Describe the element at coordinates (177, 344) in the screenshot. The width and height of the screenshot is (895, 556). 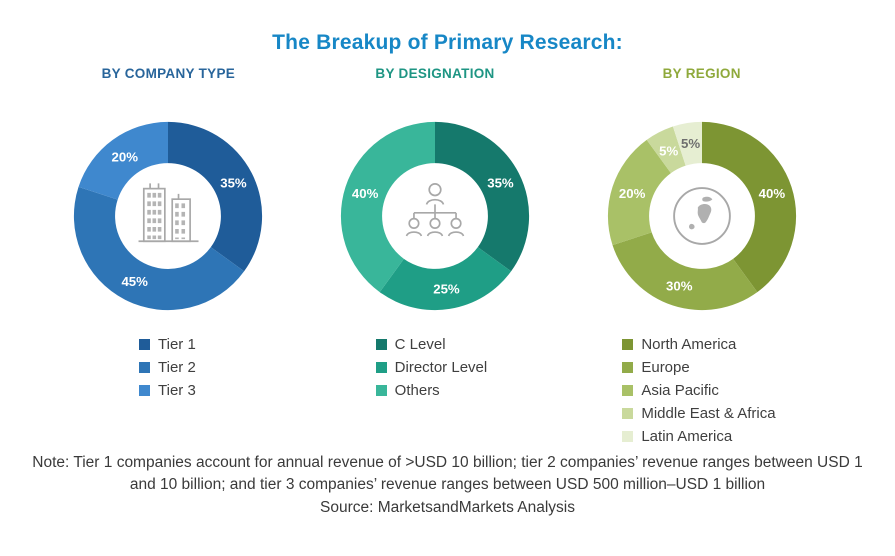
I see `legend-label: Tier 1` at that location.